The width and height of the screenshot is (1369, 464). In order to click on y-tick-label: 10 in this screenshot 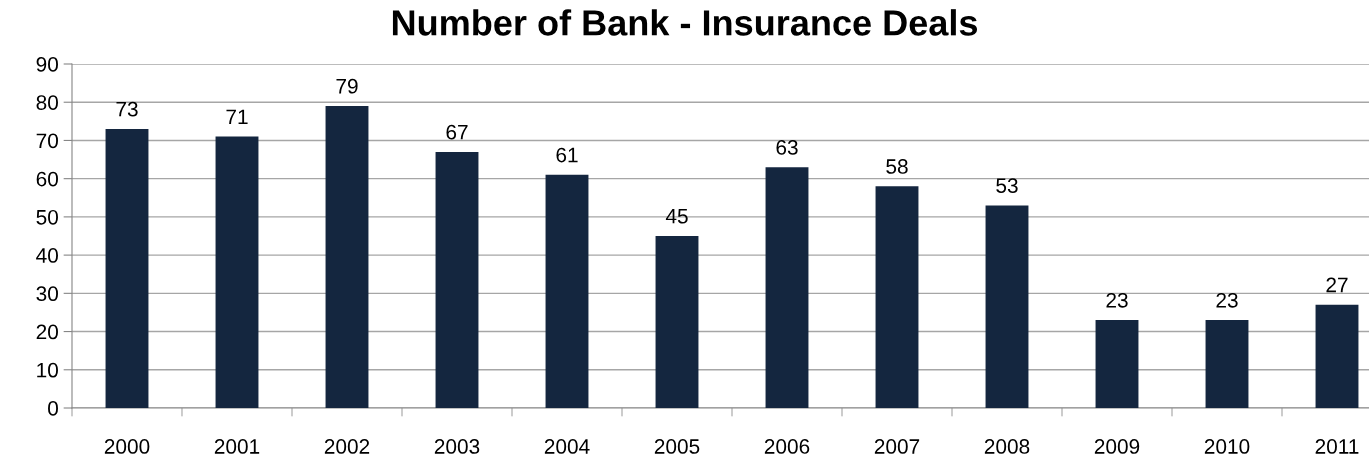, I will do `click(47, 370)`.